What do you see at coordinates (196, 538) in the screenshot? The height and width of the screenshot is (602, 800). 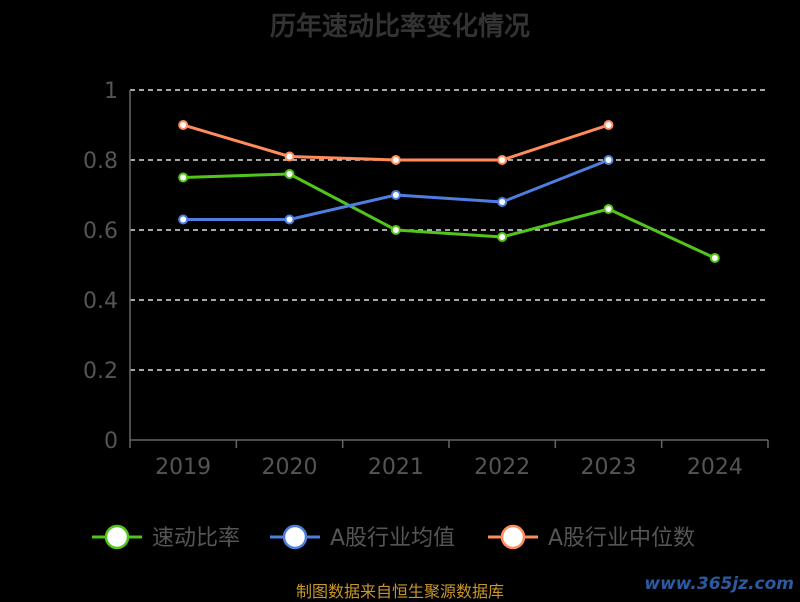 I see `legend-label: 速动比率` at bounding box center [196, 538].